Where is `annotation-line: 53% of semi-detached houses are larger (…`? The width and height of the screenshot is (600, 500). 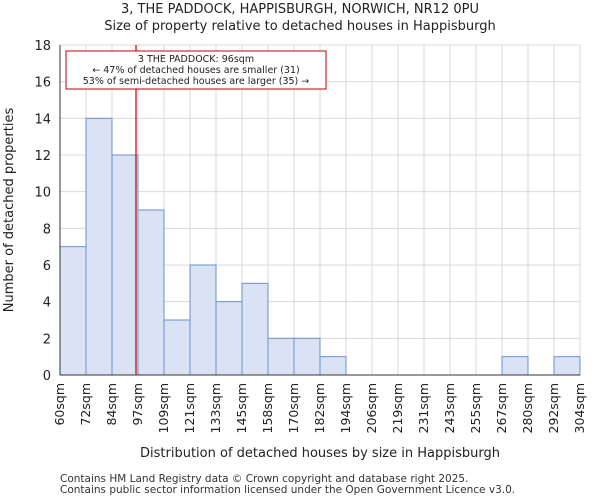 annotation-line: 53% of semi-detached houses are larger (… is located at coordinates (196, 81).